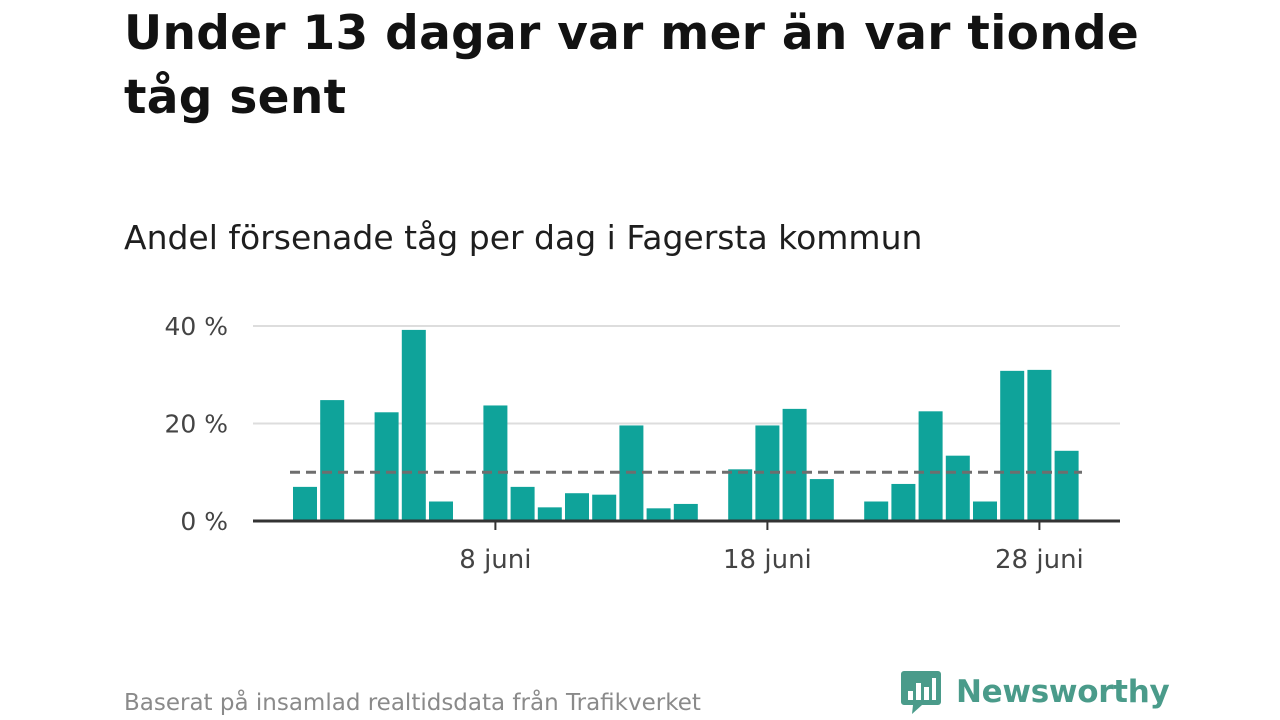 This screenshot has height=720, width=1280. What do you see at coordinates (921, 692) in the screenshot?
I see `newsworthy-logo-icon` at bounding box center [921, 692].